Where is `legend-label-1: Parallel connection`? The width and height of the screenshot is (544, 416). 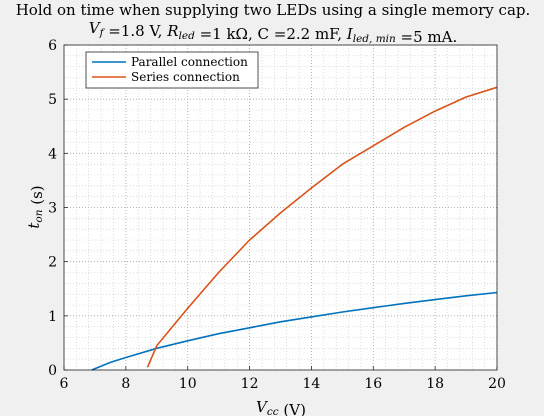 legend-label-1: Parallel connection is located at coordinates (189, 62).